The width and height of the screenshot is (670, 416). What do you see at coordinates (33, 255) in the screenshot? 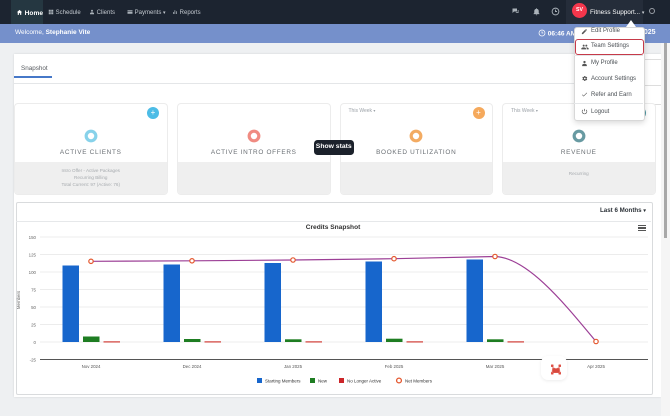
I see `svg-text: 125` at bounding box center [33, 255].